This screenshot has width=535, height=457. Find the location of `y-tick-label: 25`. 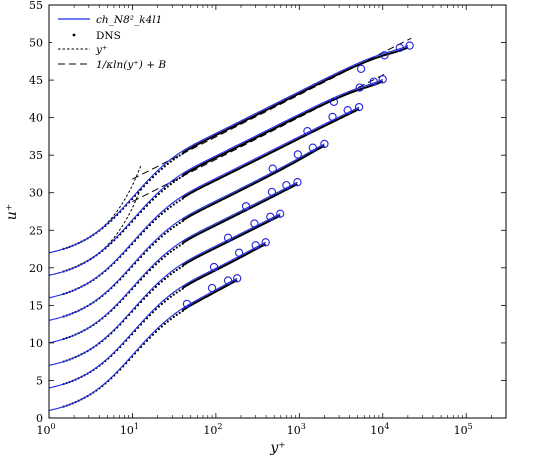

y-tick-label: 25 is located at coordinates (36, 230).